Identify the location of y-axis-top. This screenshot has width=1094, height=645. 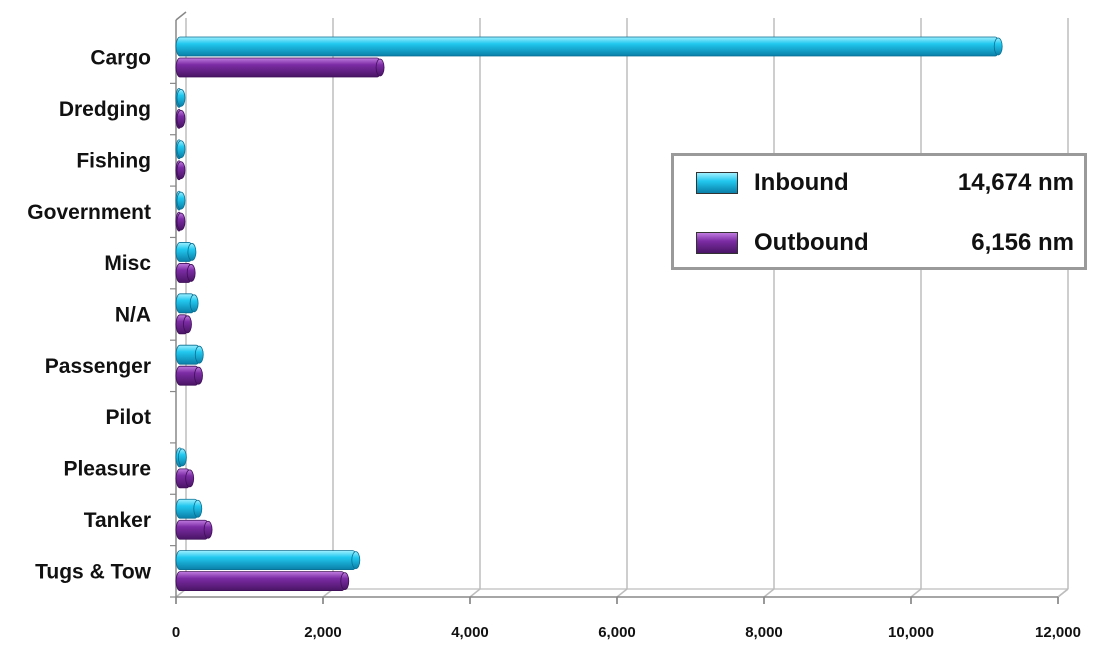
(181, 16).